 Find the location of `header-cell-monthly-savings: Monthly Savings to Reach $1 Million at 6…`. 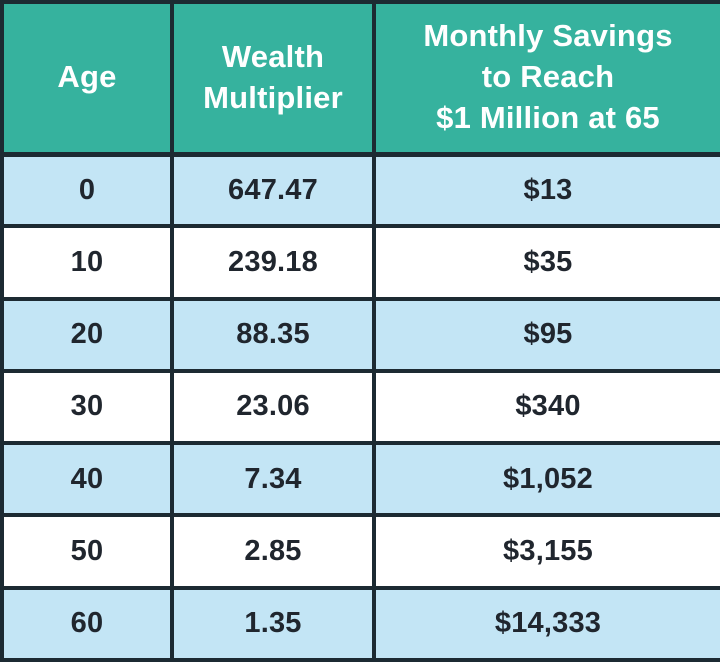

header-cell-monthly-savings: Monthly Savings to Reach $1 Million at 6… is located at coordinates (546, 78).